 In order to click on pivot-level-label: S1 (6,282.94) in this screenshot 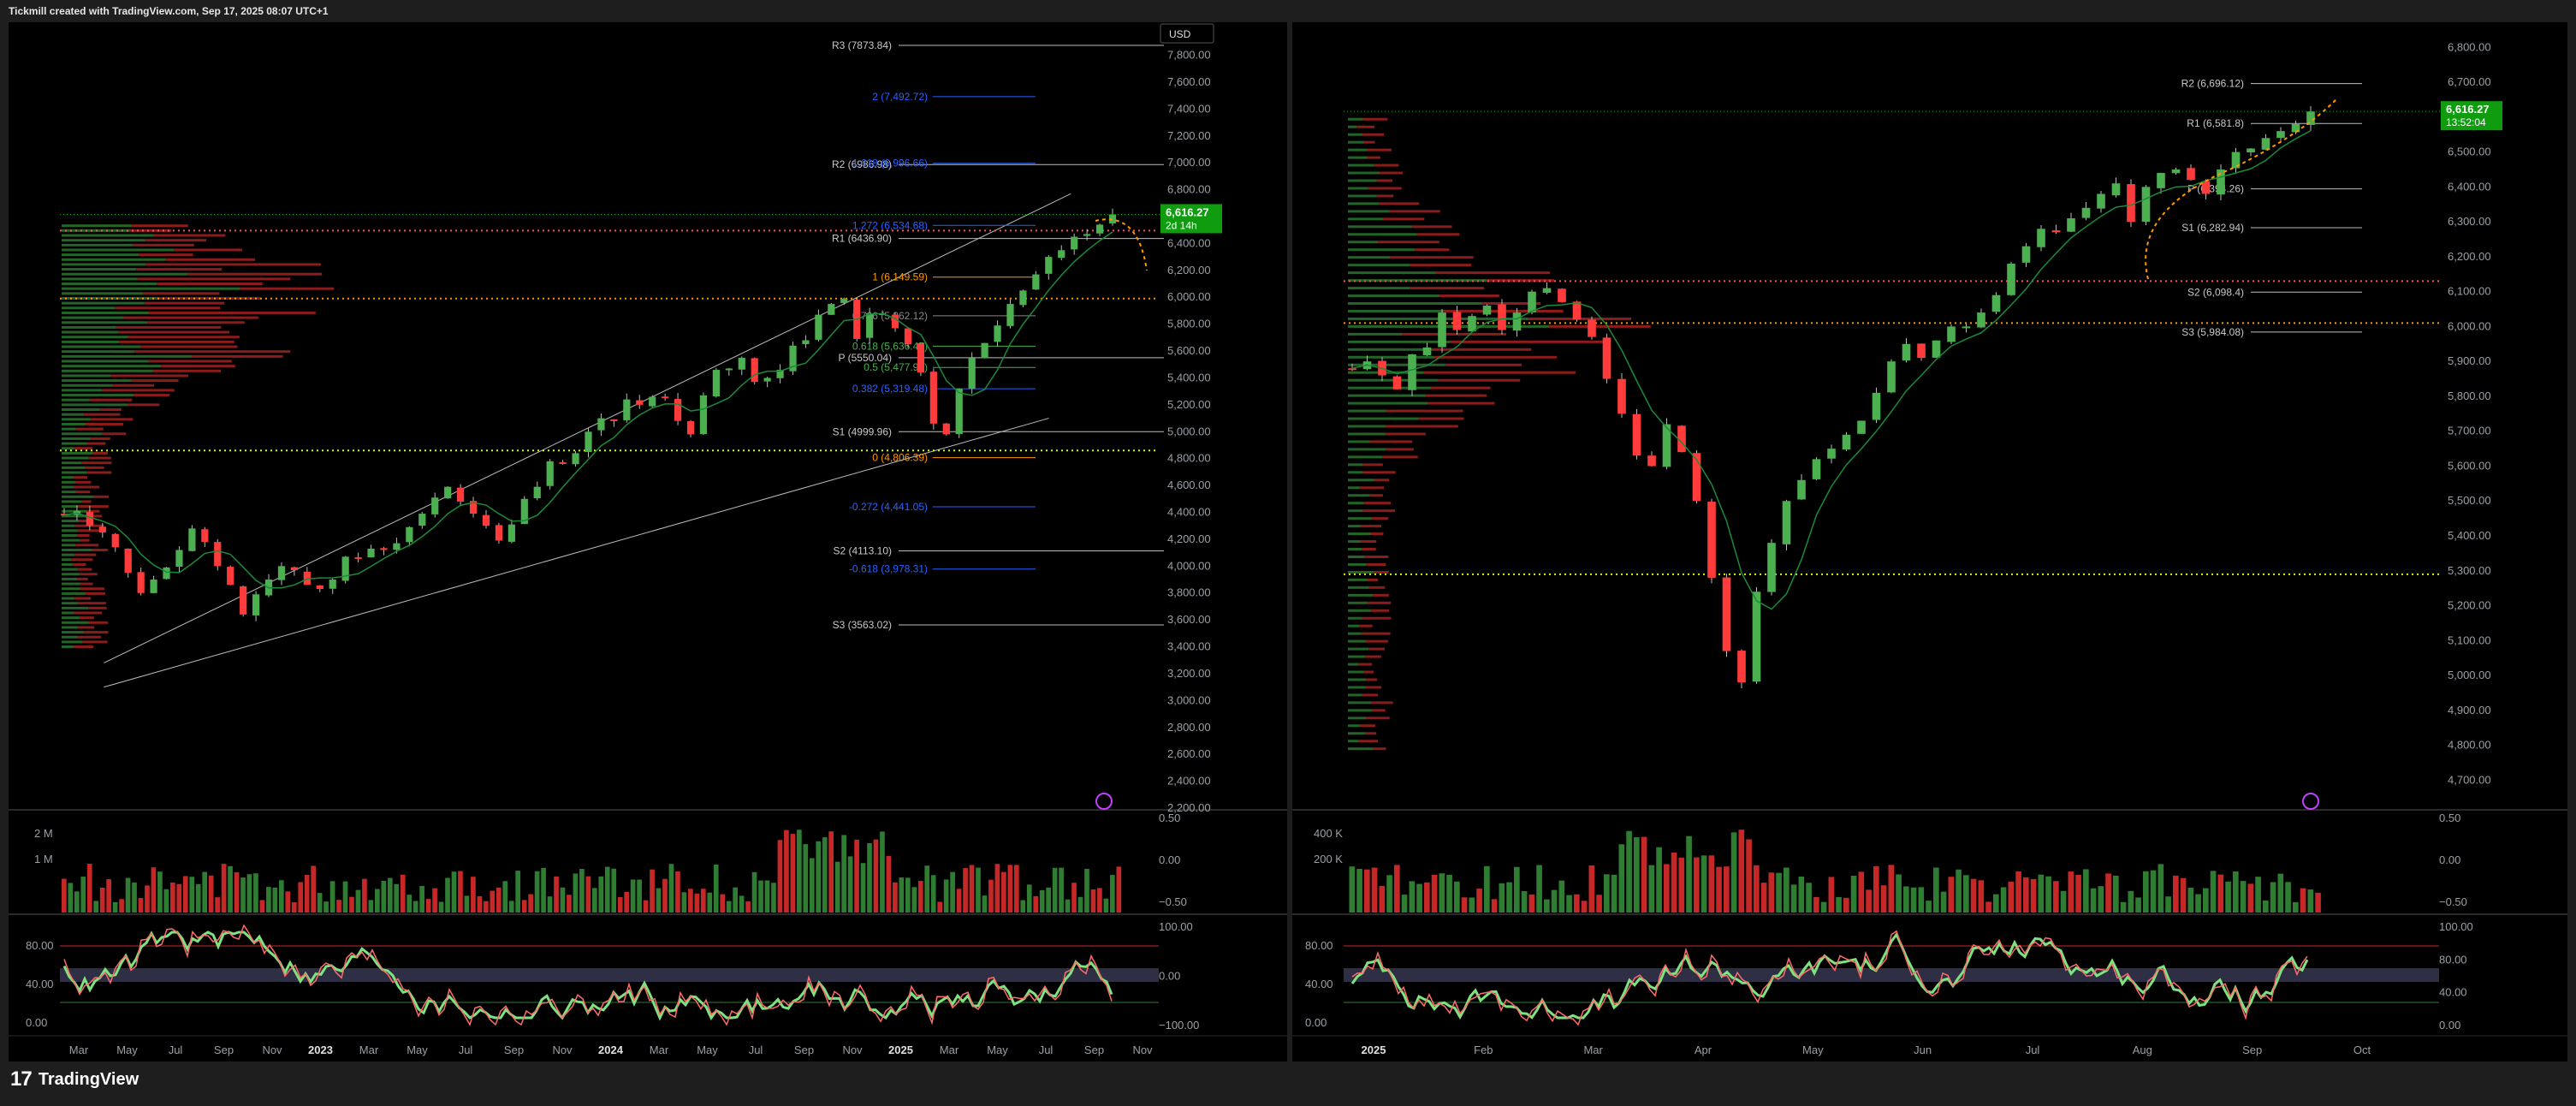, I will do `click(2212, 228)`.